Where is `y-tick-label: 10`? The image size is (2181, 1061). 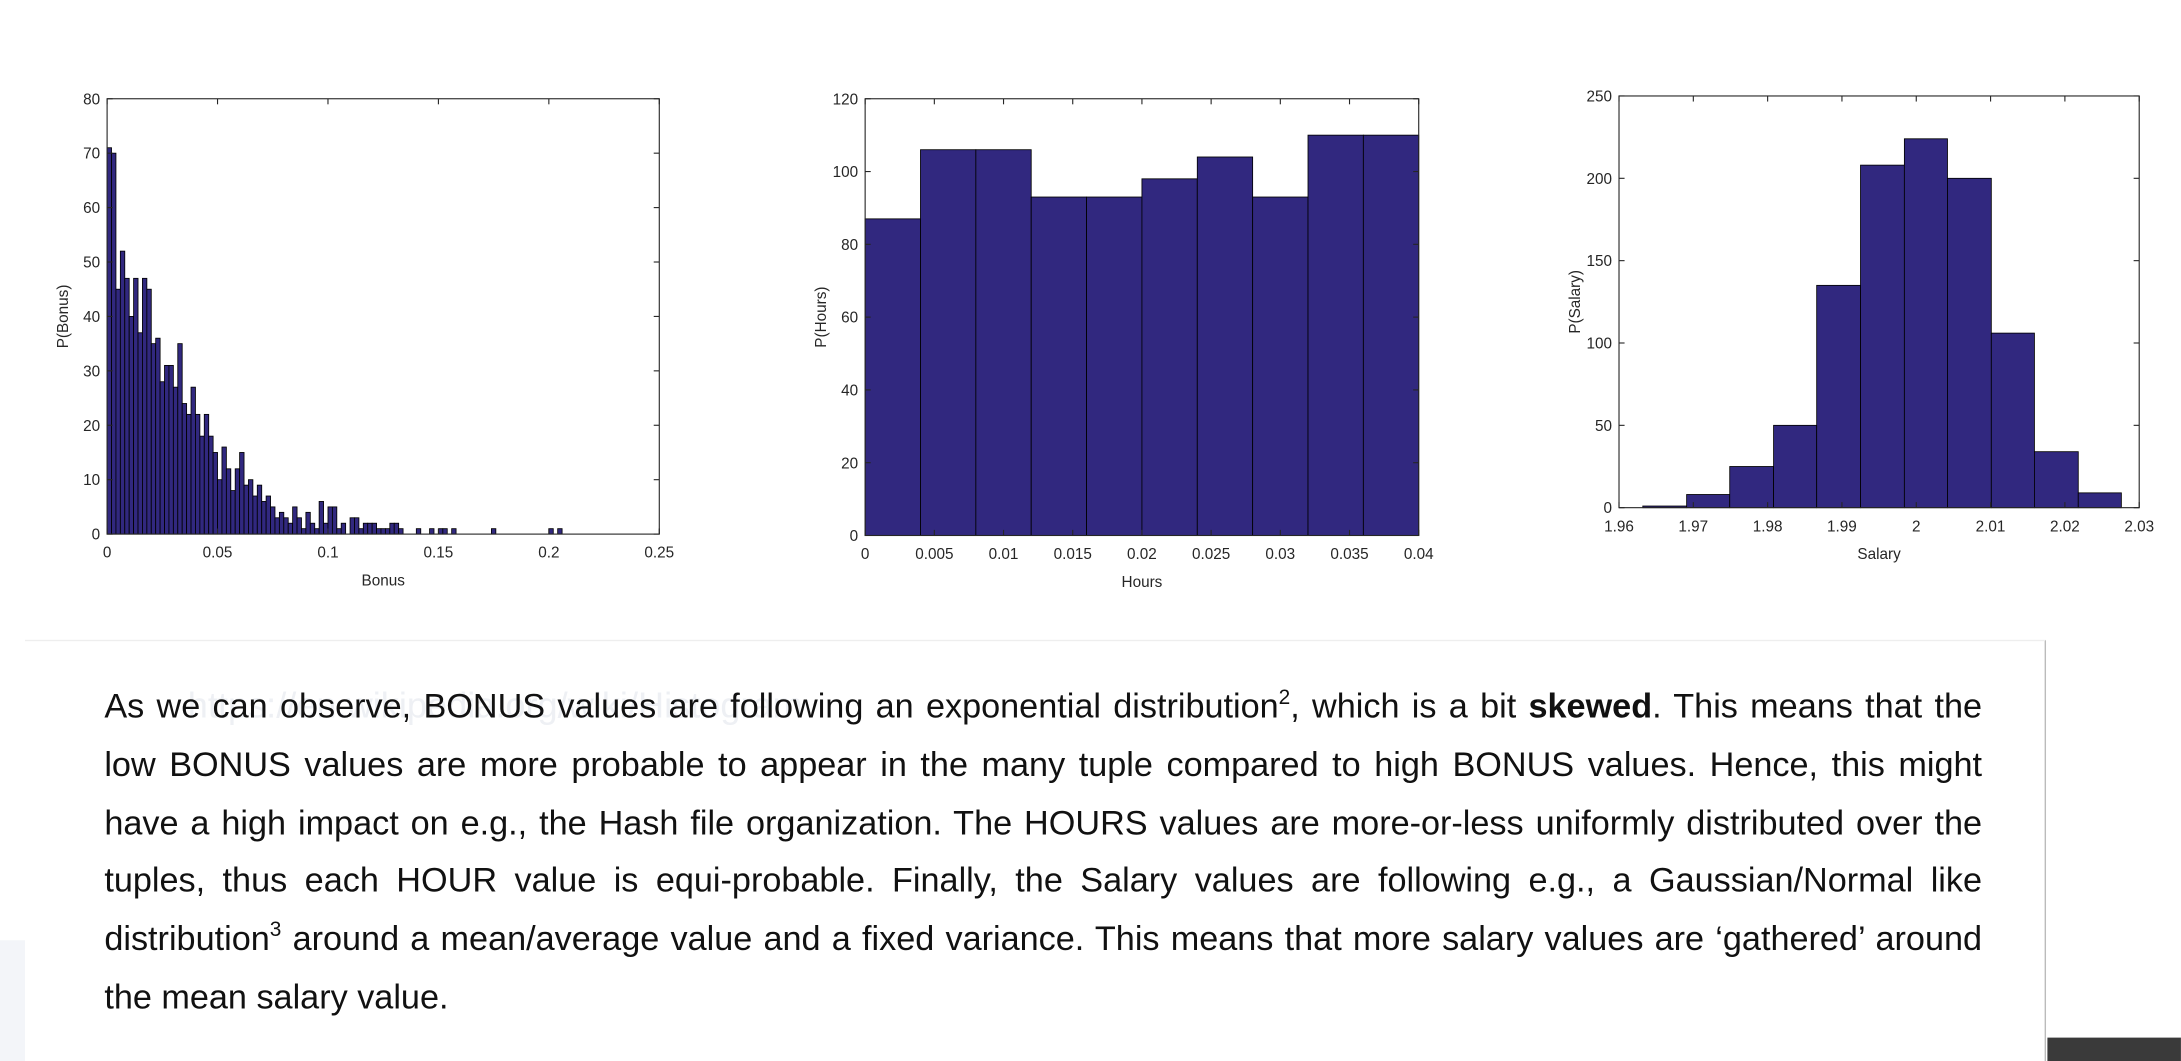 y-tick-label: 10 is located at coordinates (91, 480).